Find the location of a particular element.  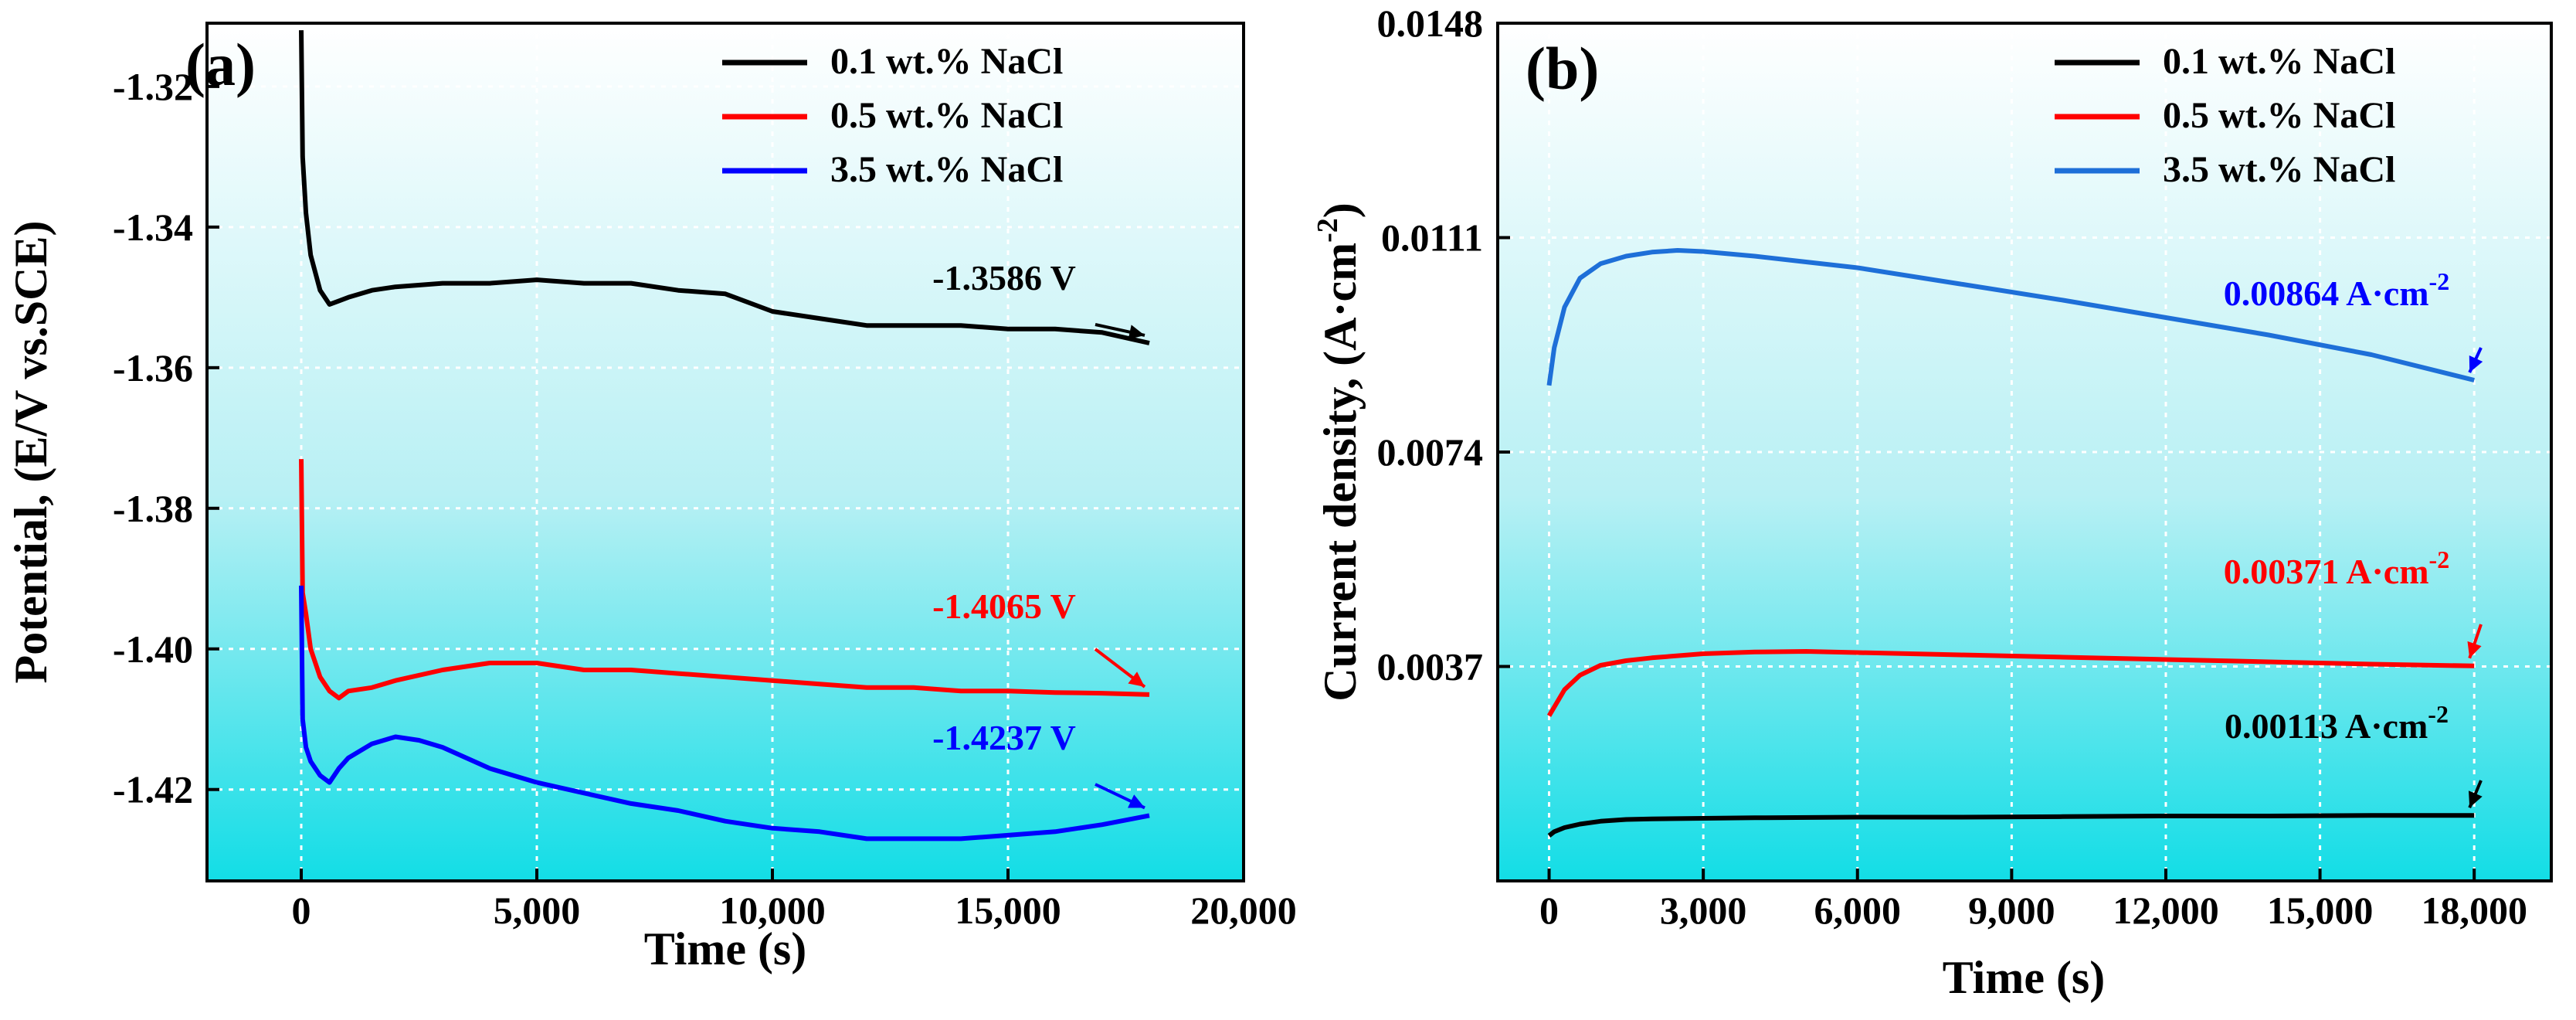

y-tick-label: -1.40 is located at coordinates (153, 649).